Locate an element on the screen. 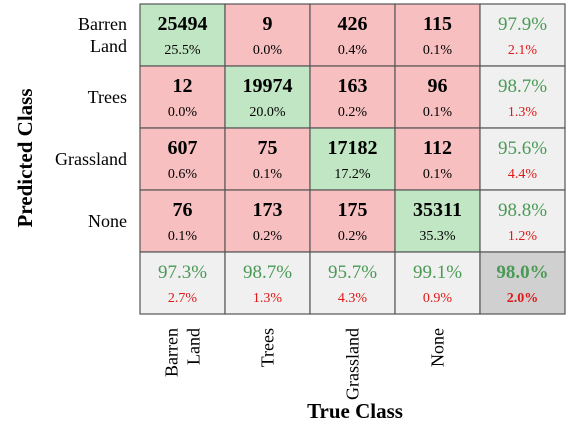 This screenshot has height=441, width=570. y-axis-title: Predicted Class is located at coordinates (25, 157).